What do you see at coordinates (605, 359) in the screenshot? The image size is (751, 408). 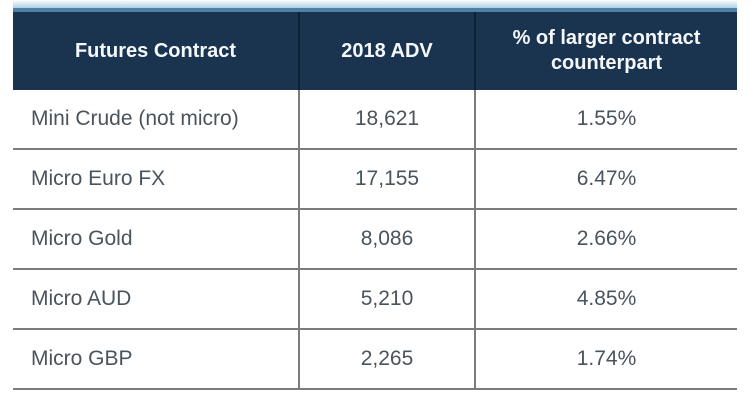 I see `cell-pct-value: 1.74%` at bounding box center [605, 359].